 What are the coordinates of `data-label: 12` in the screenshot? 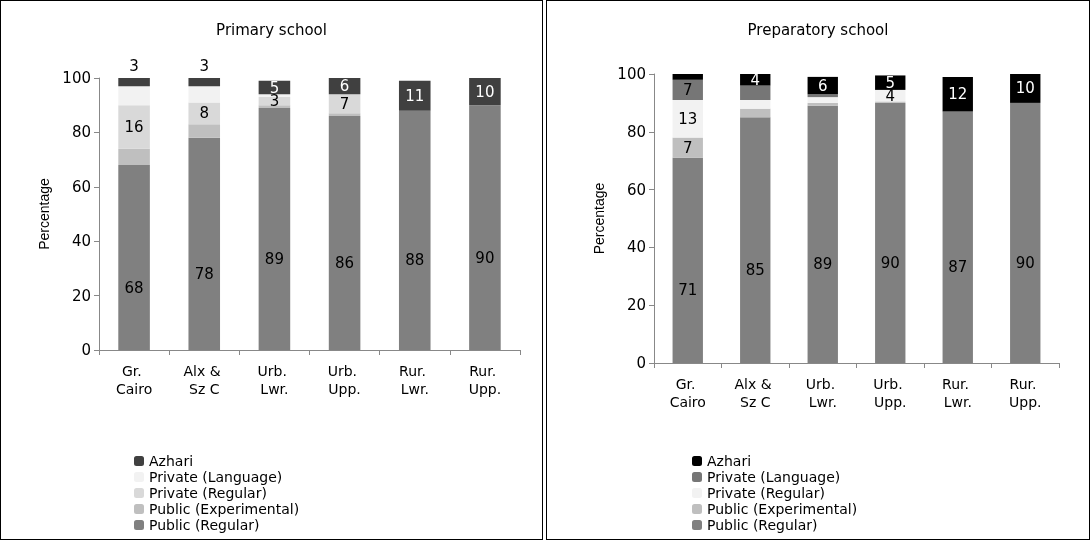 It's located at (958, 94).